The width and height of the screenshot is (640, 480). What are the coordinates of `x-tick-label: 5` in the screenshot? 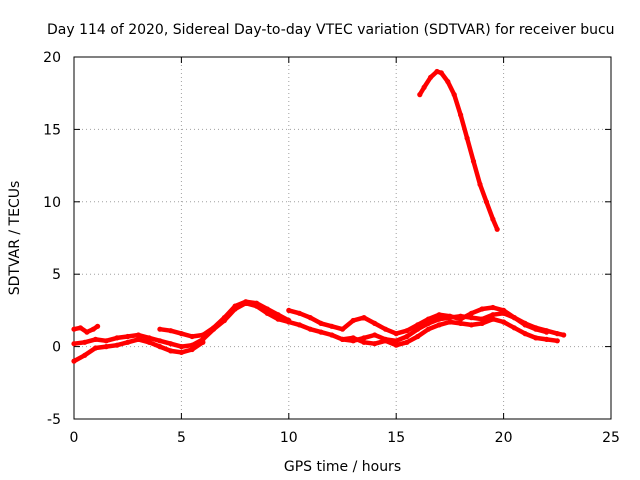 It's located at (181, 438).